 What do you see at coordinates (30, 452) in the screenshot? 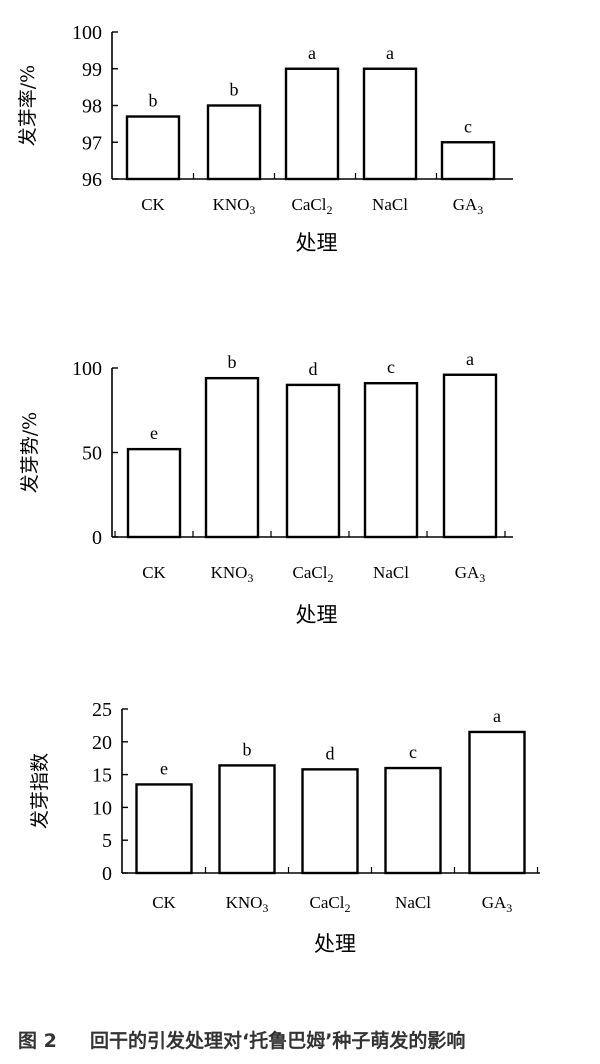
I see `y-axis-title: 发芽势/%` at bounding box center [30, 452].